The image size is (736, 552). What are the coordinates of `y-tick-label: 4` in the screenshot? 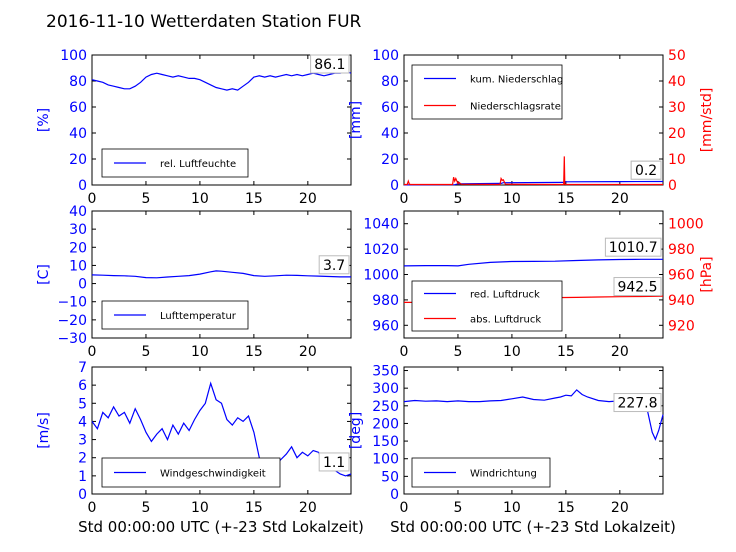 It's located at (82, 422).